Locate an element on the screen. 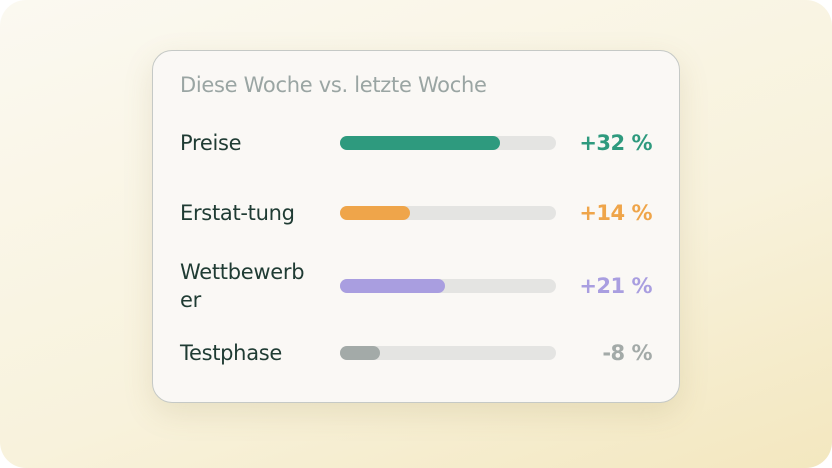 This screenshot has width=832, height=468. metric-label: Erstat-tung is located at coordinates (237, 213).